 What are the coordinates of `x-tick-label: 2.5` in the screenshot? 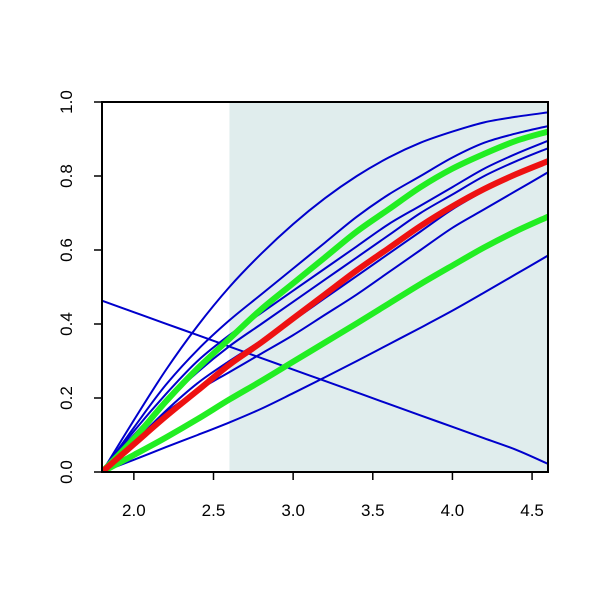 It's located at (214, 510).